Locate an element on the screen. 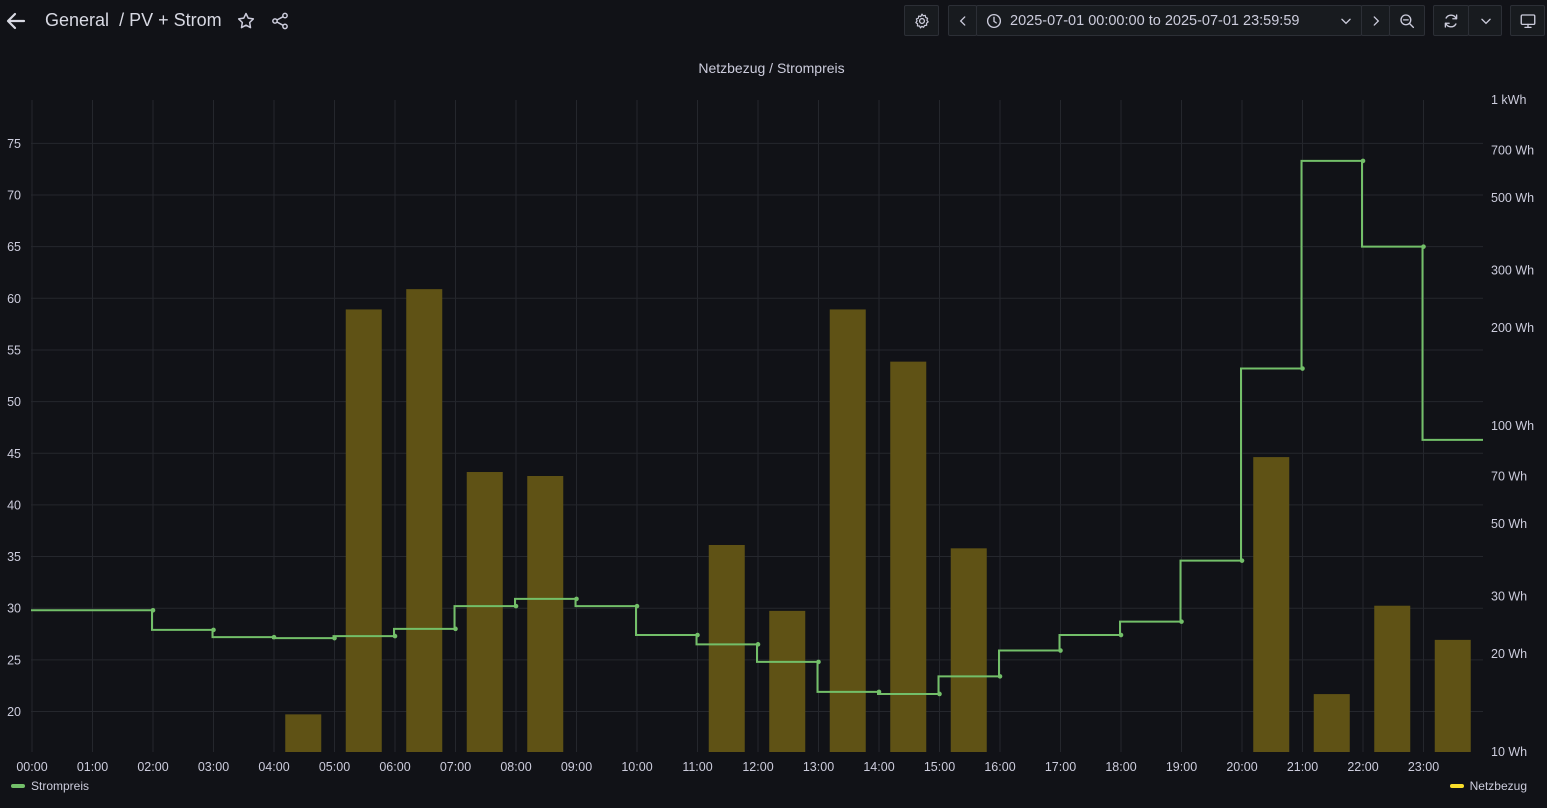 This screenshot has width=1547, height=808. y-right-tick-label: 300 Wh is located at coordinates (1512, 270).